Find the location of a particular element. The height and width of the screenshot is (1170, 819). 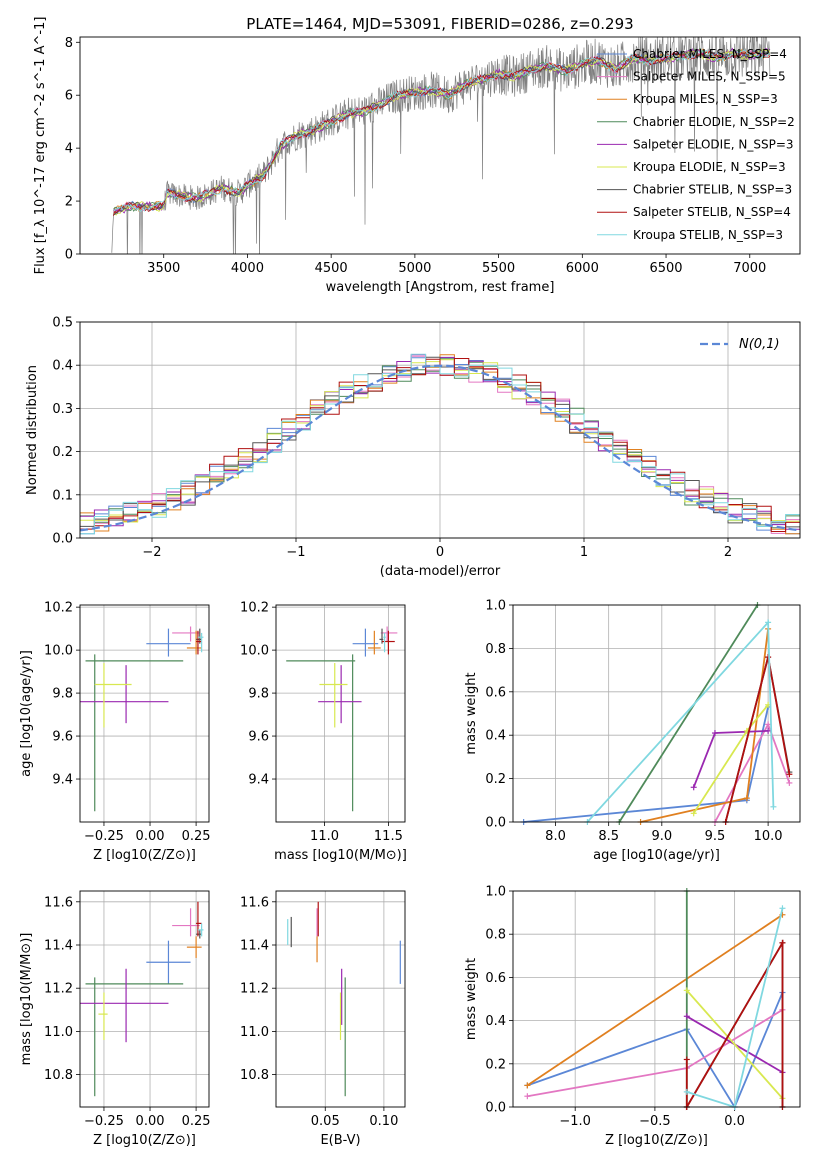

x-tick-label: 1 is located at coordinates (584, 552).